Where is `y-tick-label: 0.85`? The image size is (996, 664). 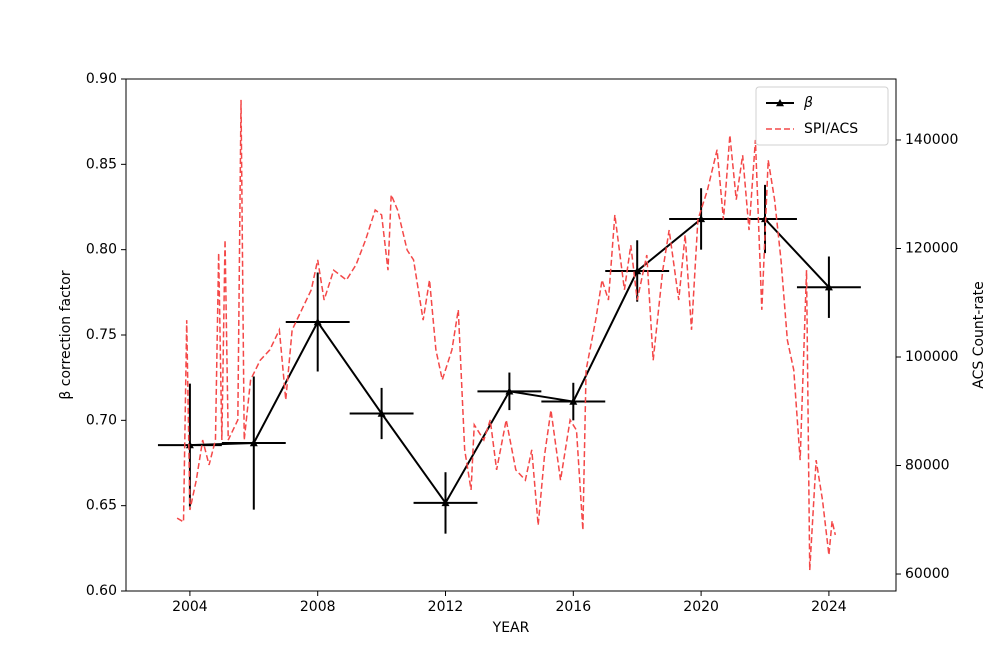
y-tick-label: 0.85 is located at coordinates (101, 164).